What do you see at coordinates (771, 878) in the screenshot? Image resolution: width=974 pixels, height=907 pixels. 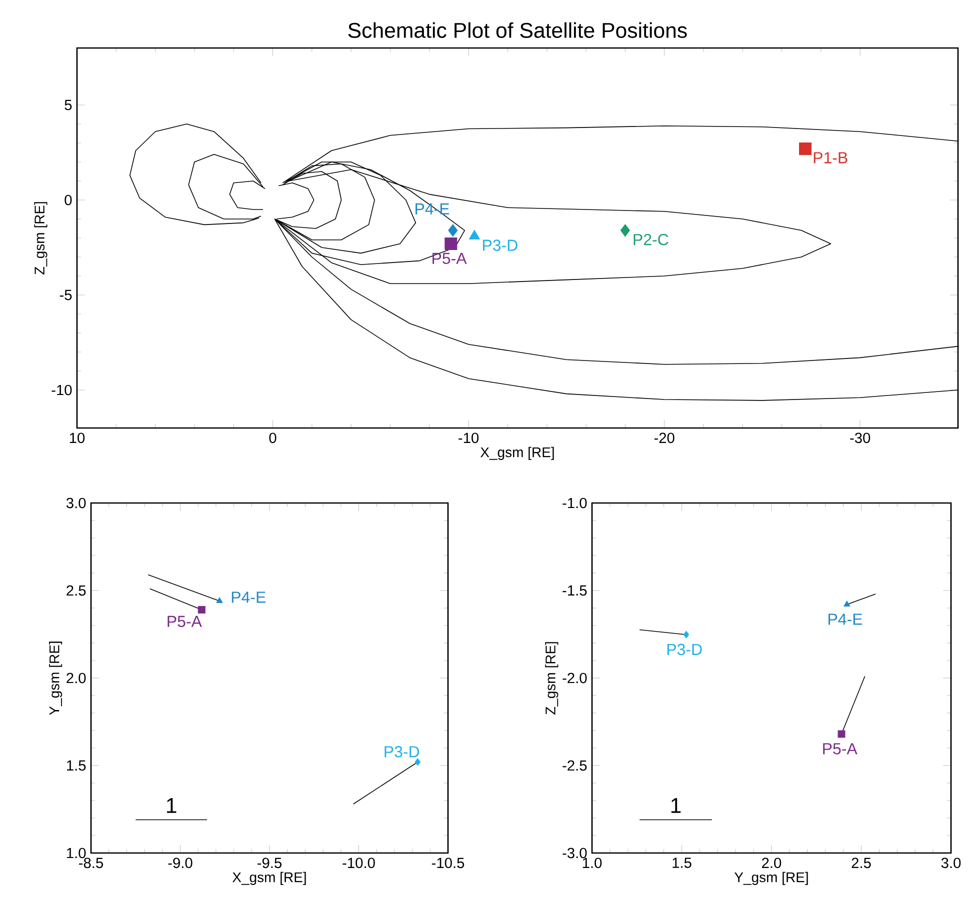 I see `x-axis-title: Y_gsm [RE]` at bounding box center [771, 878].